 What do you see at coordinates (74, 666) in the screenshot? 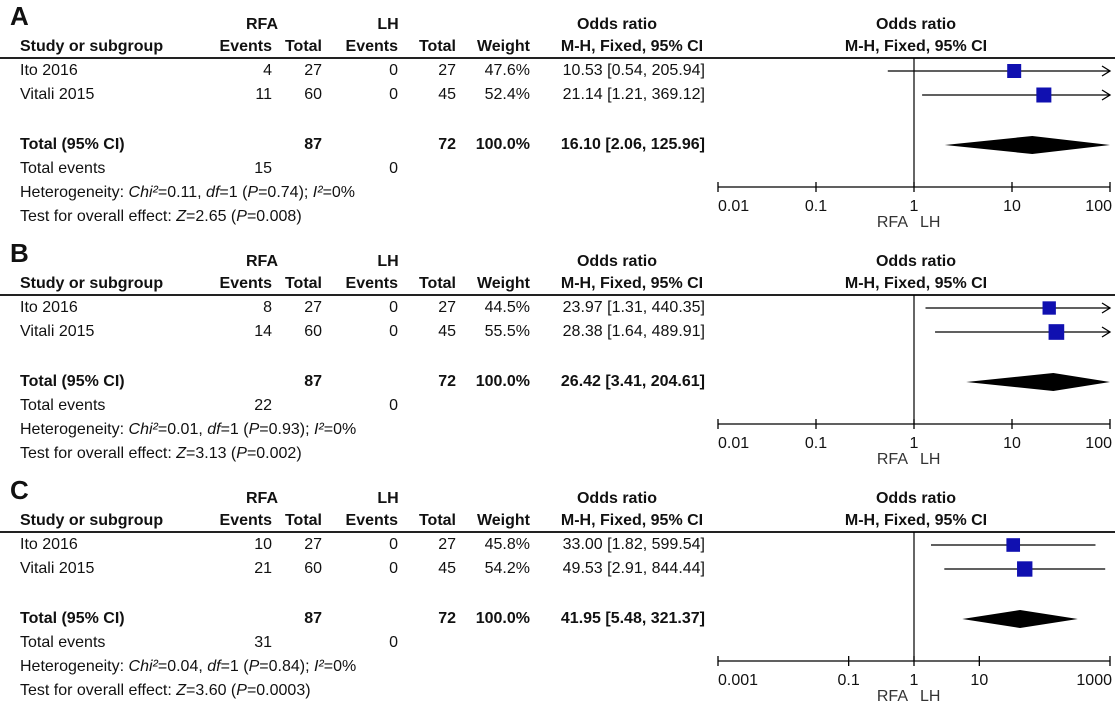
I see `heterogeneity-label: Heterogeneity:` at bounding box center [74, 666].